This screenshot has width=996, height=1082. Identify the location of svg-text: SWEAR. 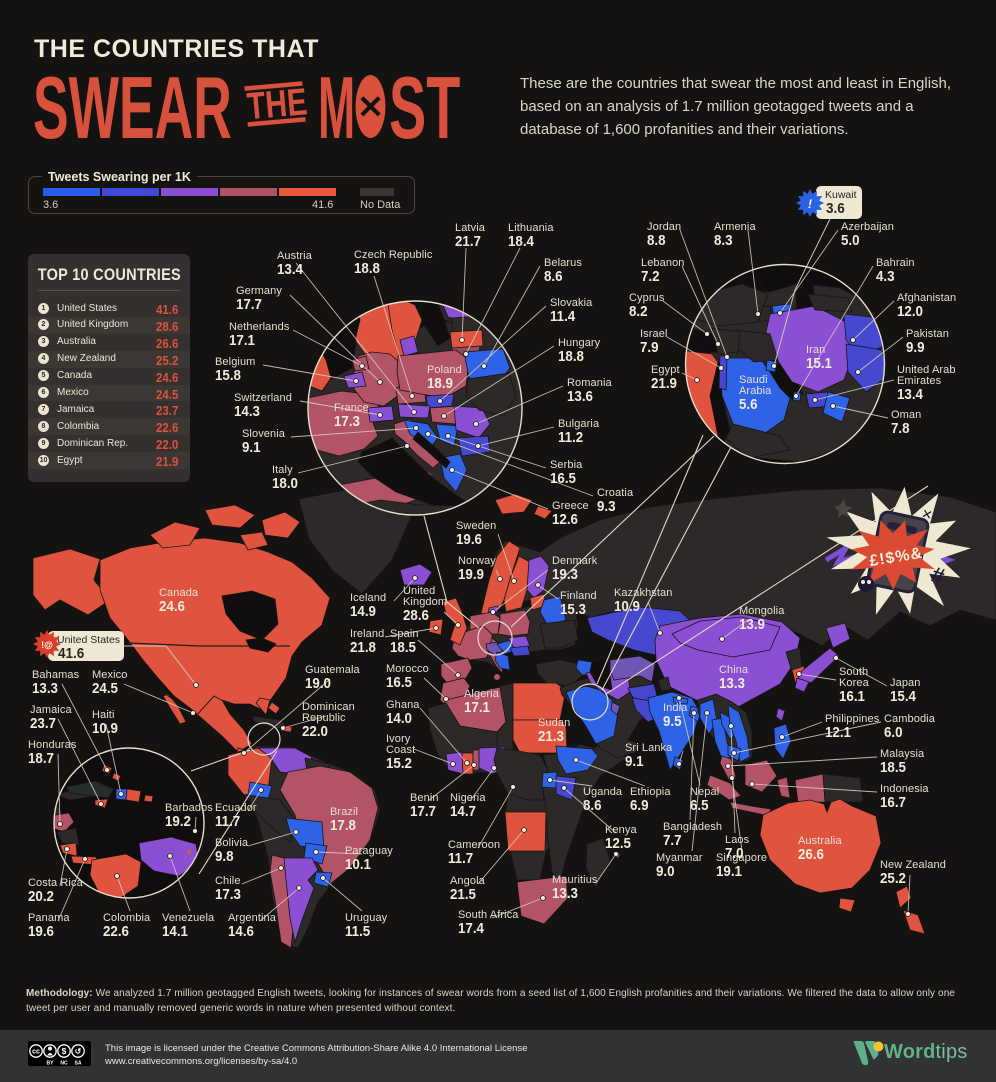
(132, 107).